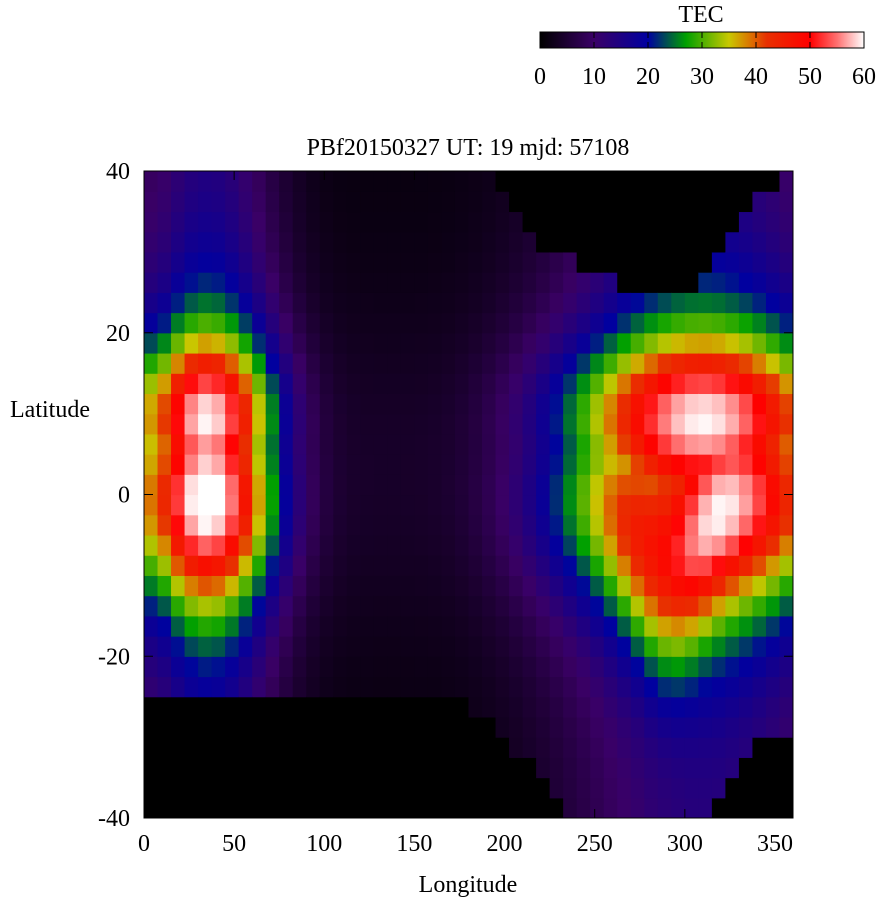  What do you see at coordinates (114, 657) in the screenshot?
I see `y-tick-label: -20` at bounding box center [114, 657].